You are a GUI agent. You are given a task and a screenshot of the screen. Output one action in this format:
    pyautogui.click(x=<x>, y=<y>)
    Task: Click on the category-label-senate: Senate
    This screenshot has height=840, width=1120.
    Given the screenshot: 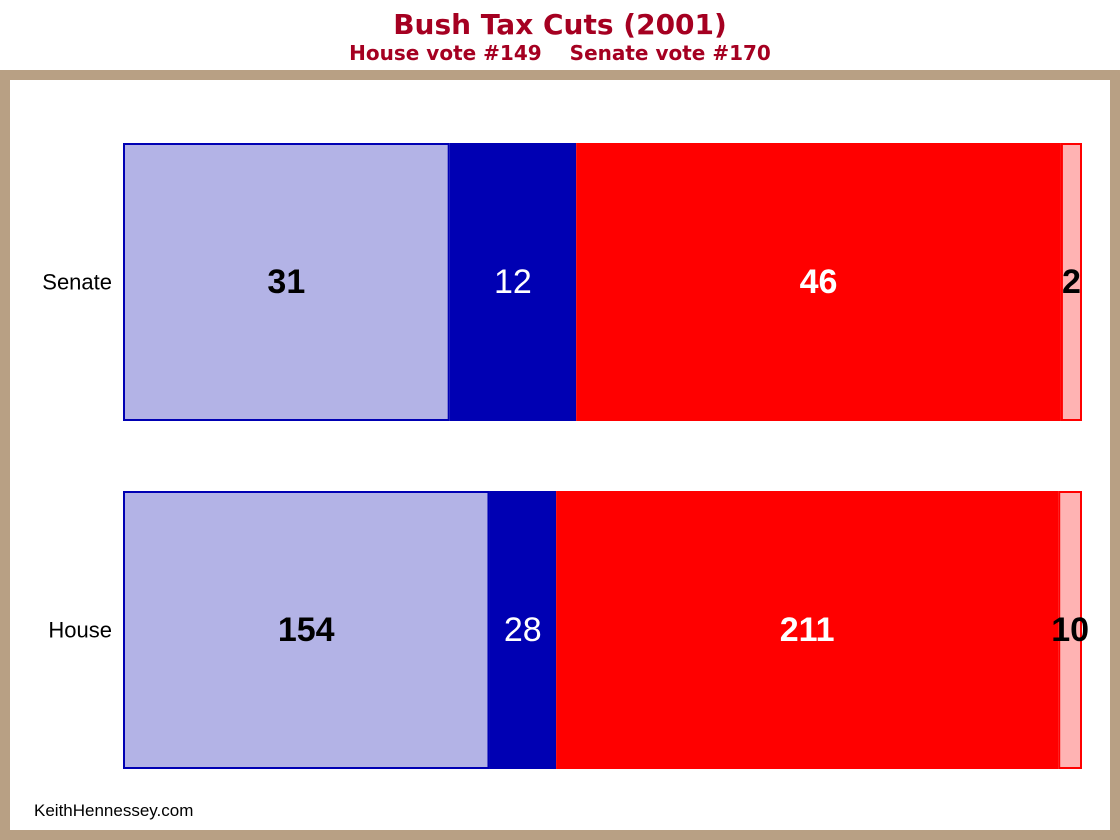 What is the action you would take?
    pyautogui.click(x=77, y=282)
    